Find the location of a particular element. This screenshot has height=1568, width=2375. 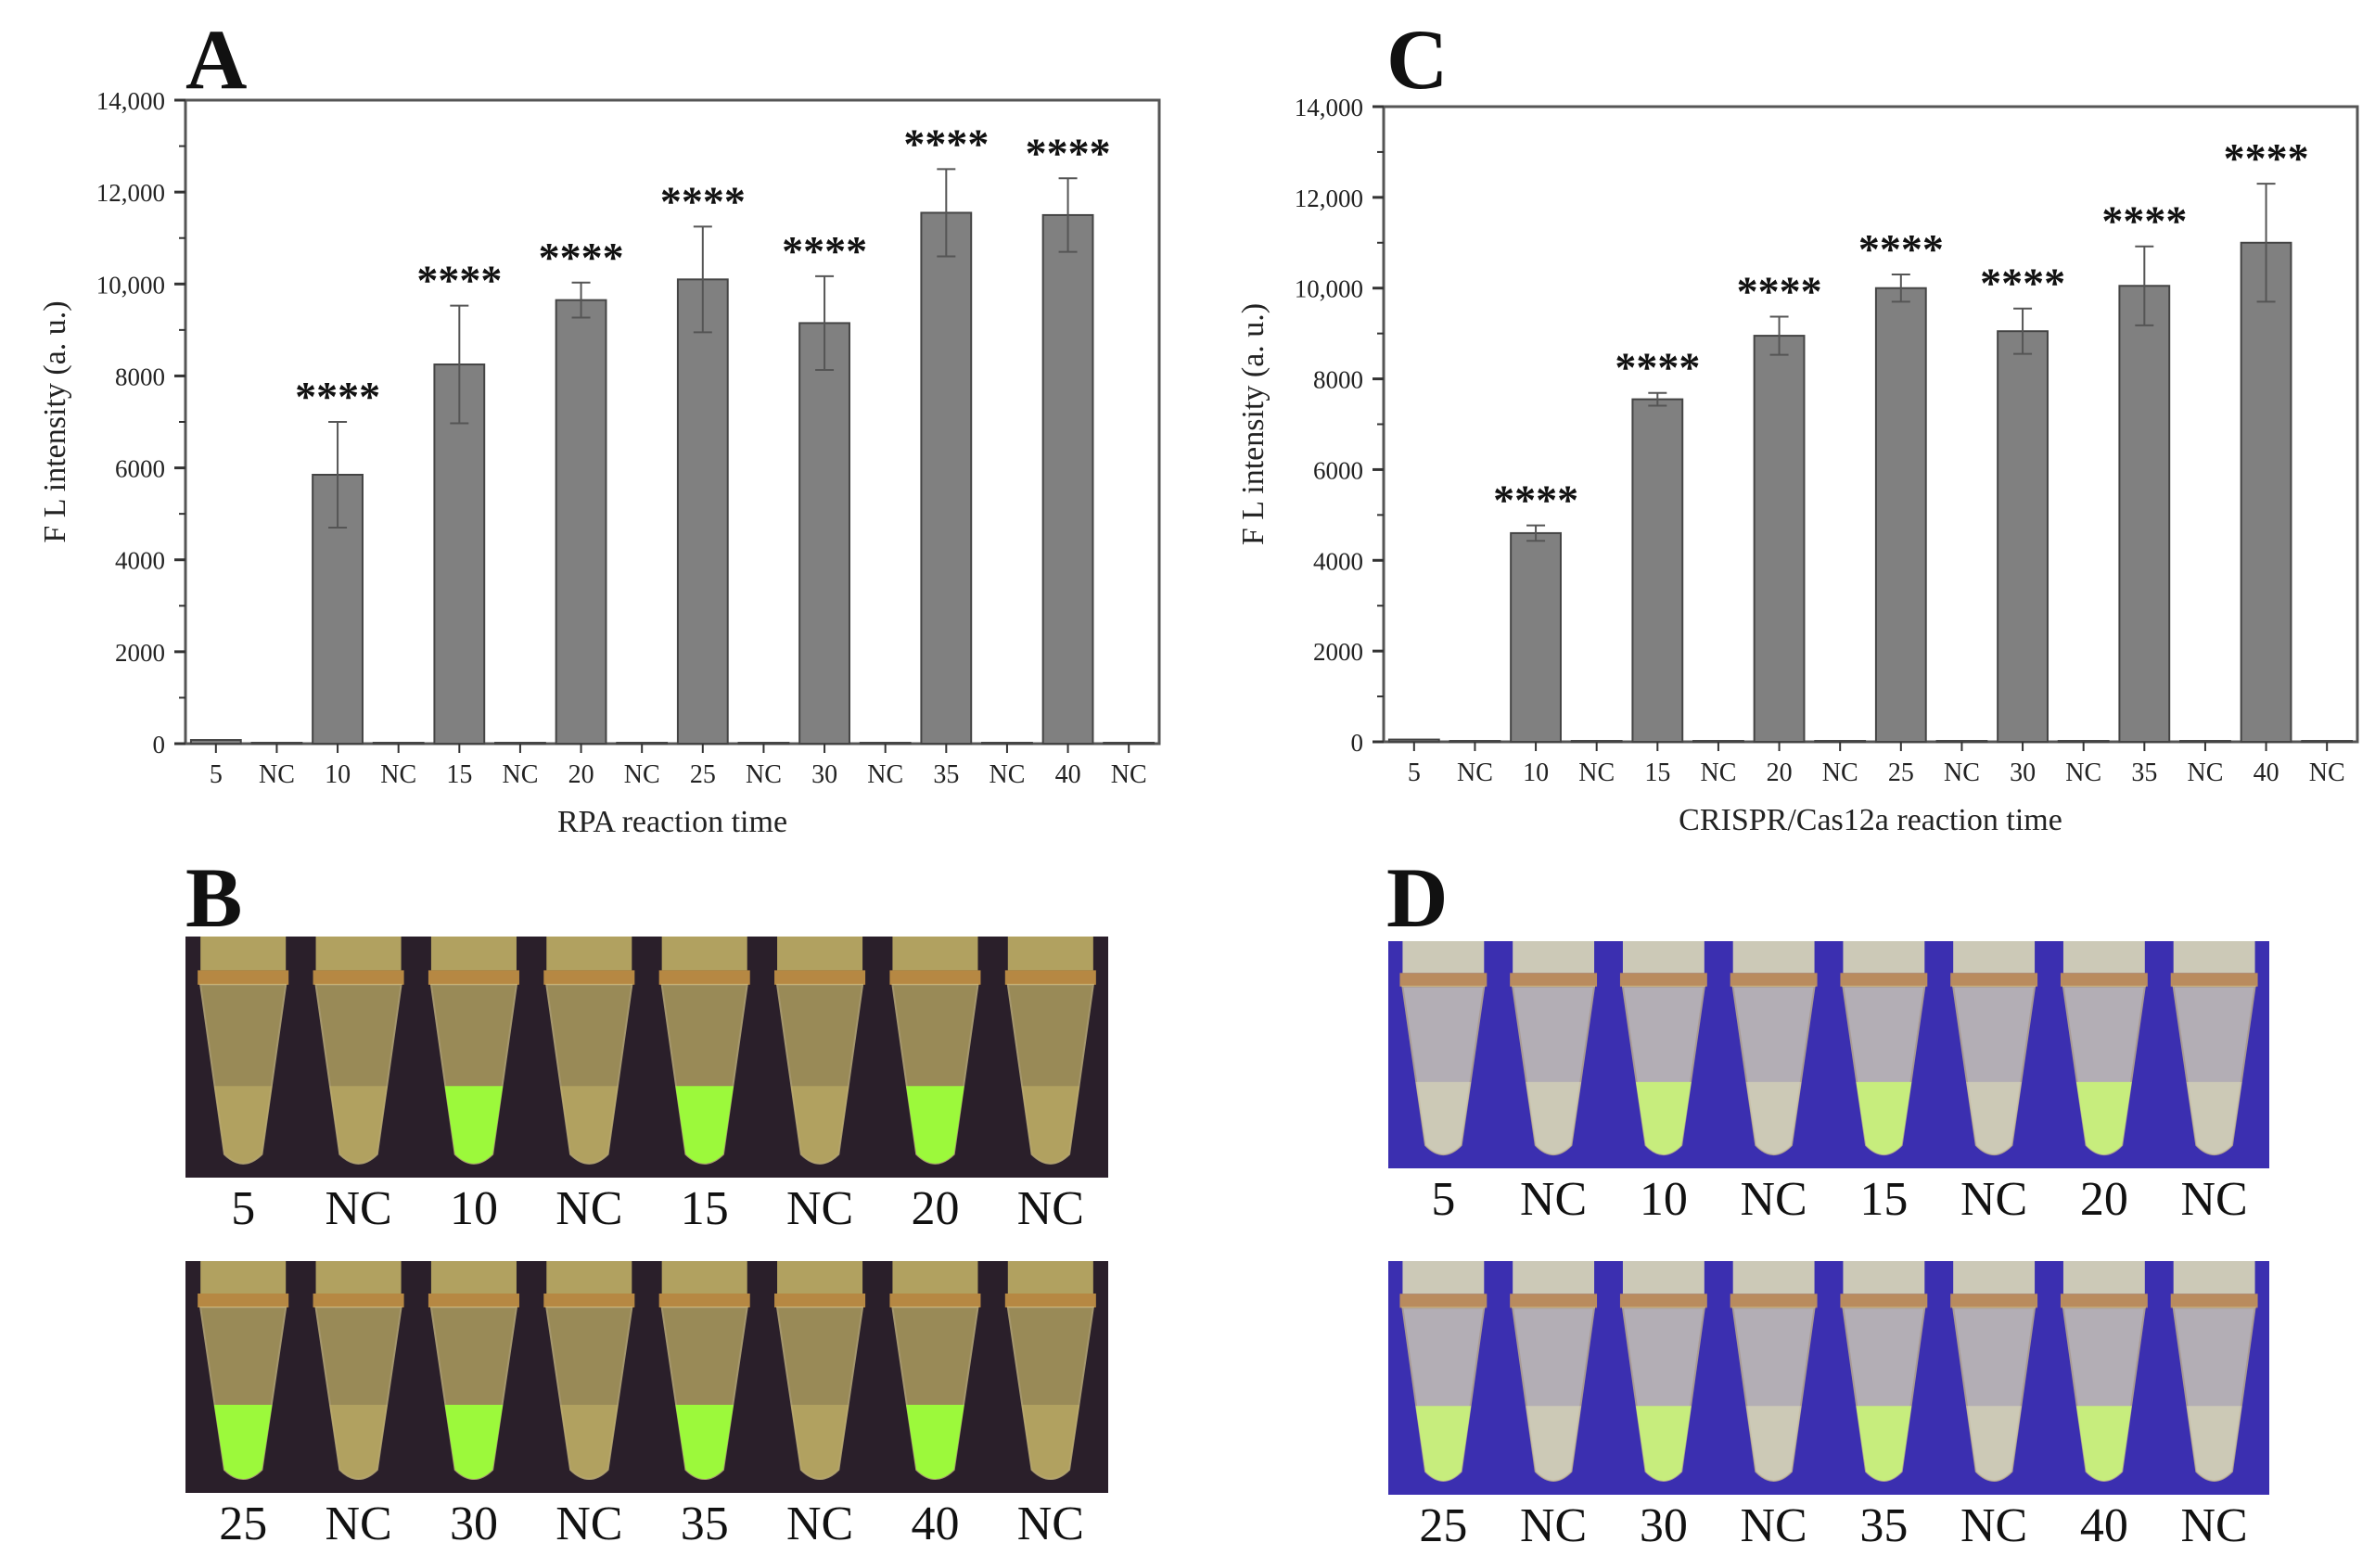

lane-label: 30 is located at coordinates (473, 1524).